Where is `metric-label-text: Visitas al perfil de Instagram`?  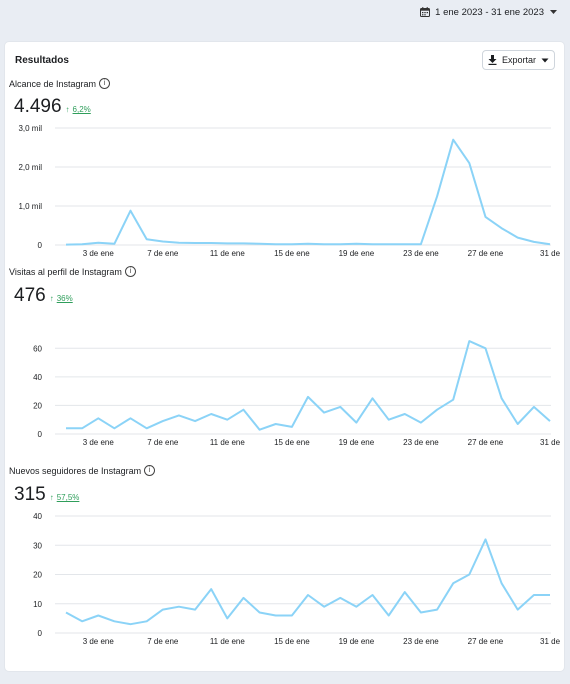
metric-label-text: Visitas al perfil de Instagram is located at coordinates (65, 271).